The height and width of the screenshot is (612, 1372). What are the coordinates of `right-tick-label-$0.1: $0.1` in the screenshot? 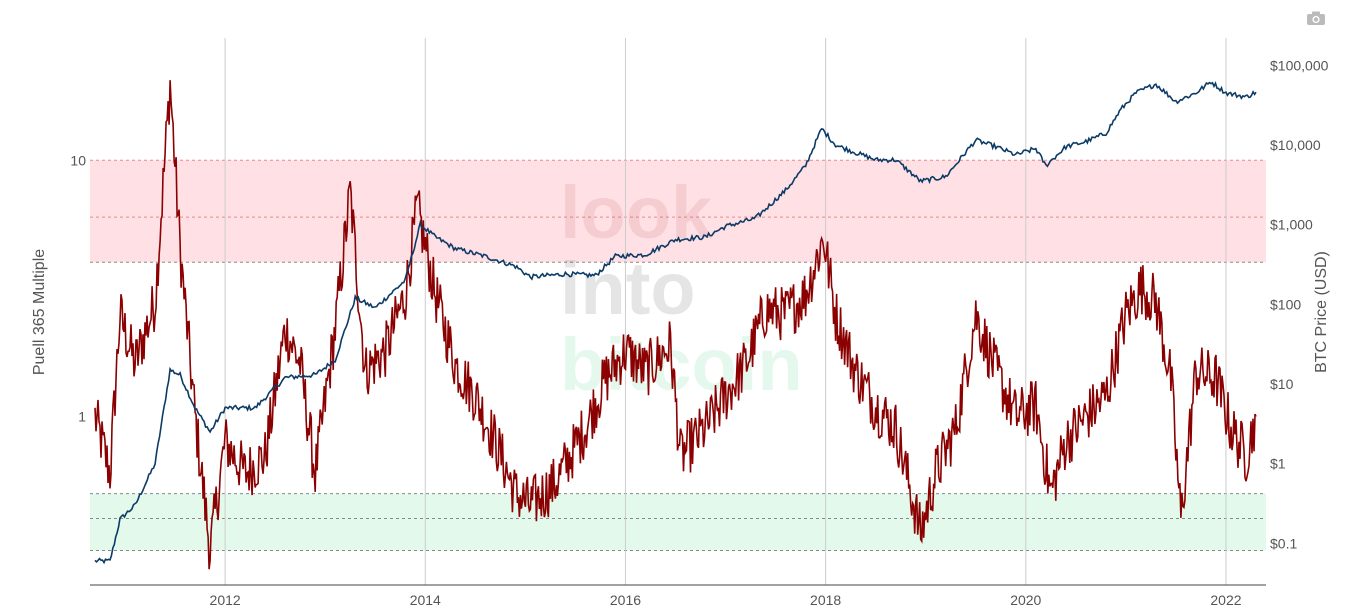 It's located at (1283, 543).